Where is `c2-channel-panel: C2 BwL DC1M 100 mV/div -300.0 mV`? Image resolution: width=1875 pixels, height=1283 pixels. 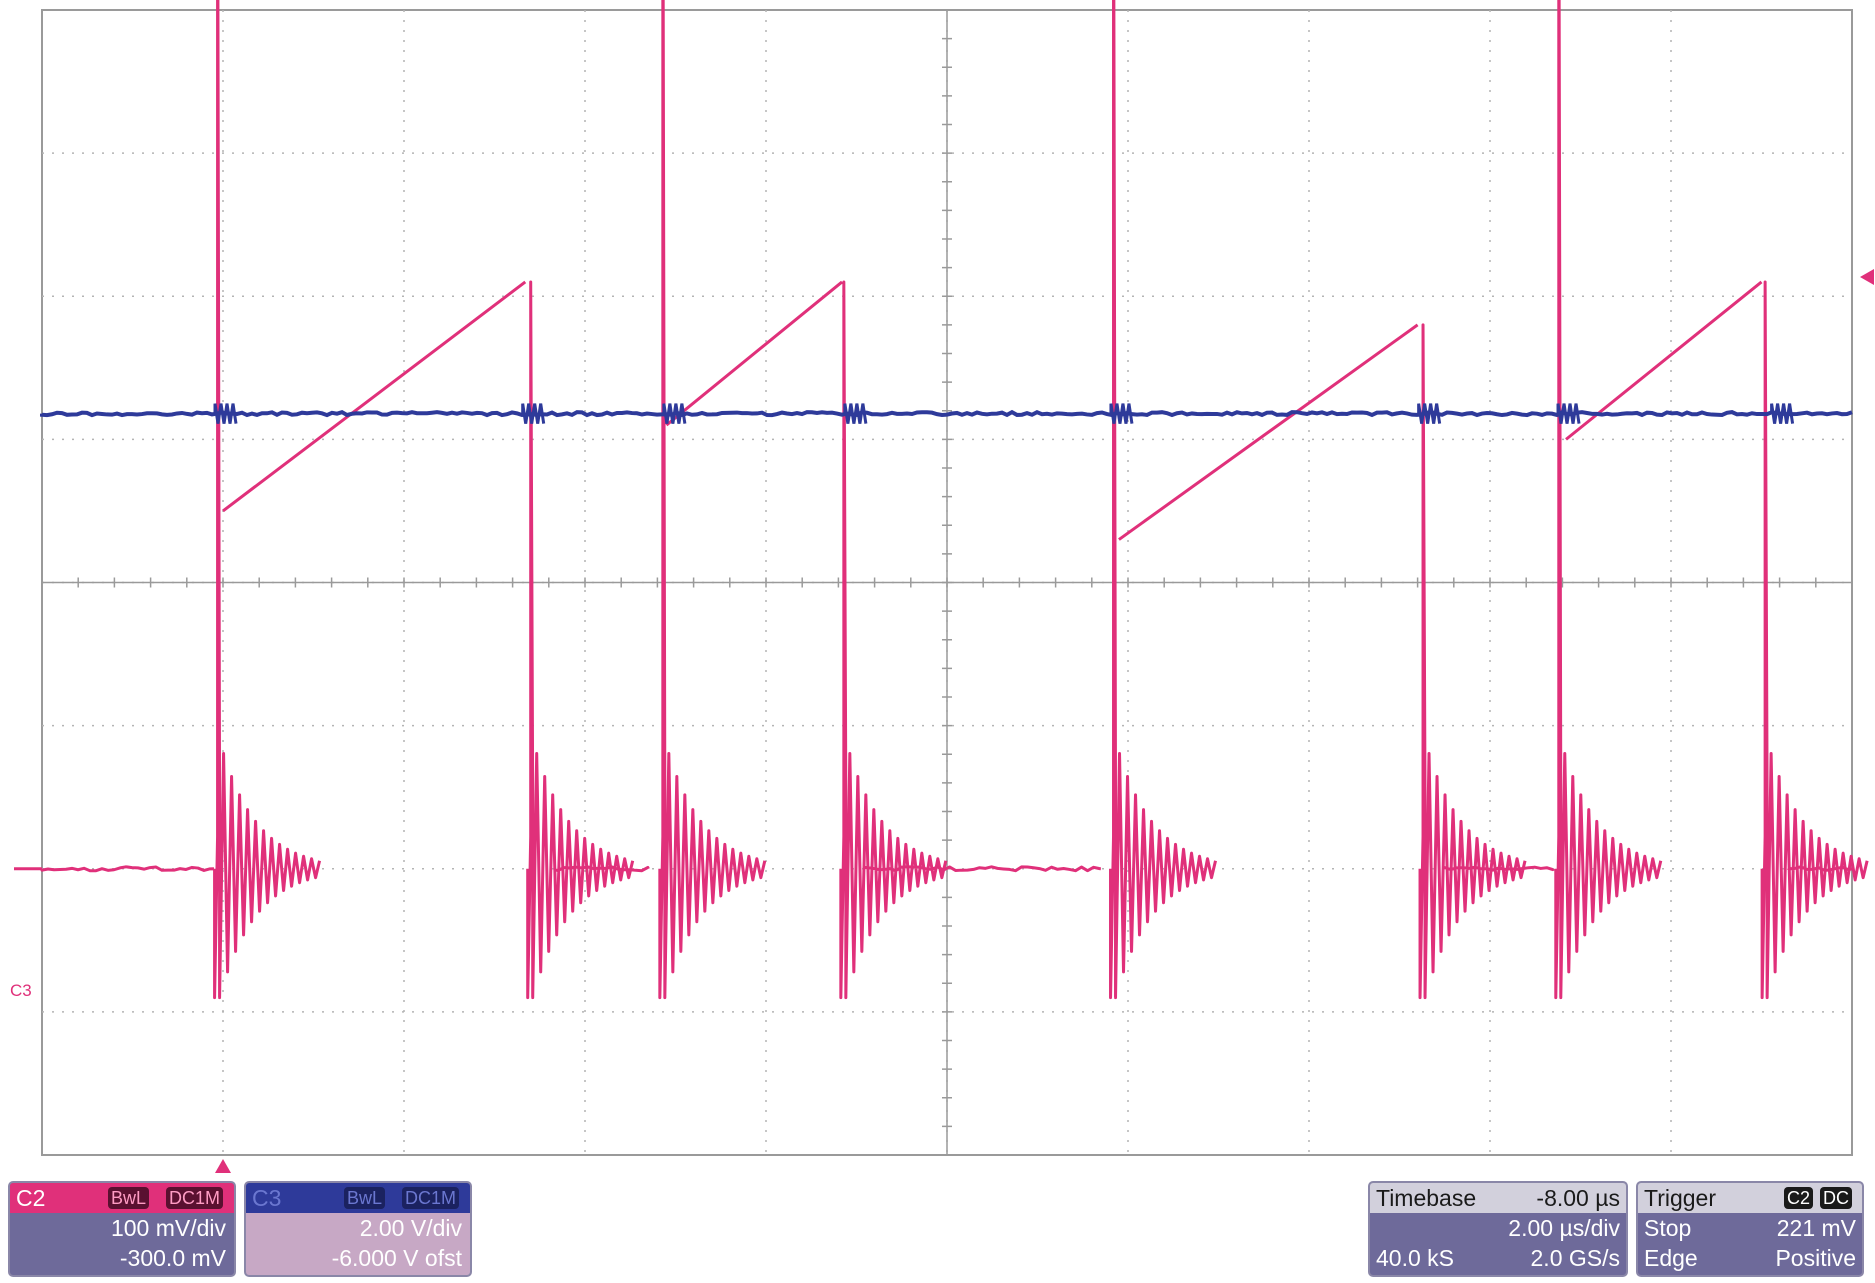 c2-channel-panel: C2 BwL DC1M 100 mV/div -300.0 mV is located at coordinates (122, 1229).